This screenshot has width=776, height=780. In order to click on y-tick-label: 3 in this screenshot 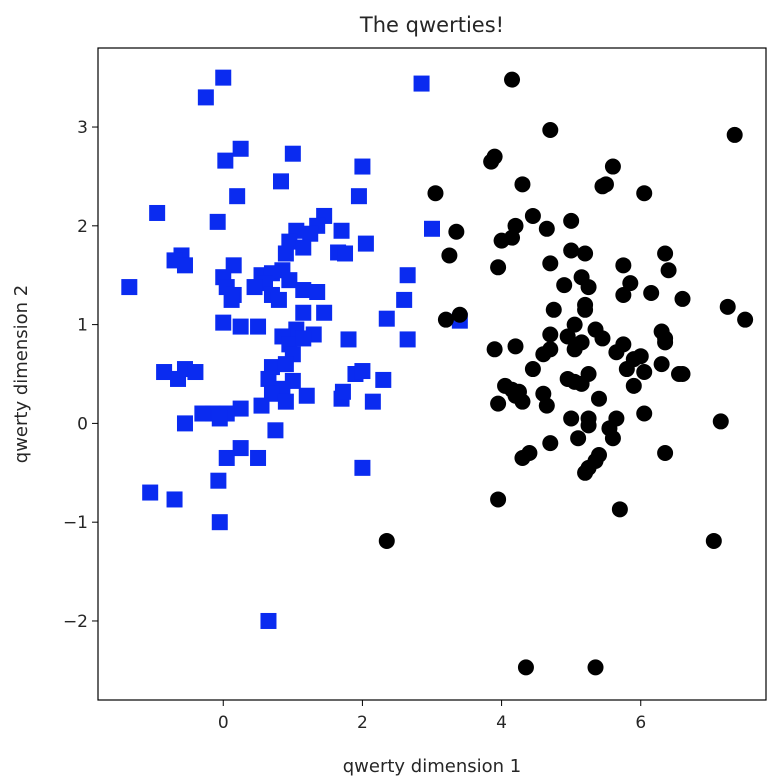, I will do `click(82, 128)`.